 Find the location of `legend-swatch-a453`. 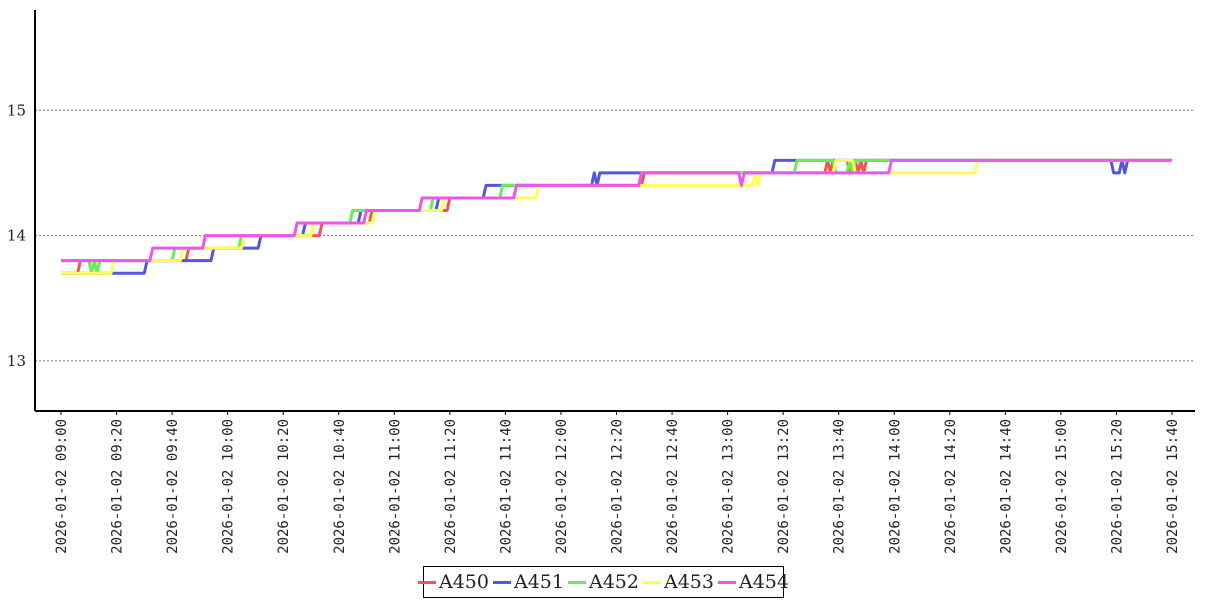

legend-swatch-a453 is located at coordinates (652, 582).